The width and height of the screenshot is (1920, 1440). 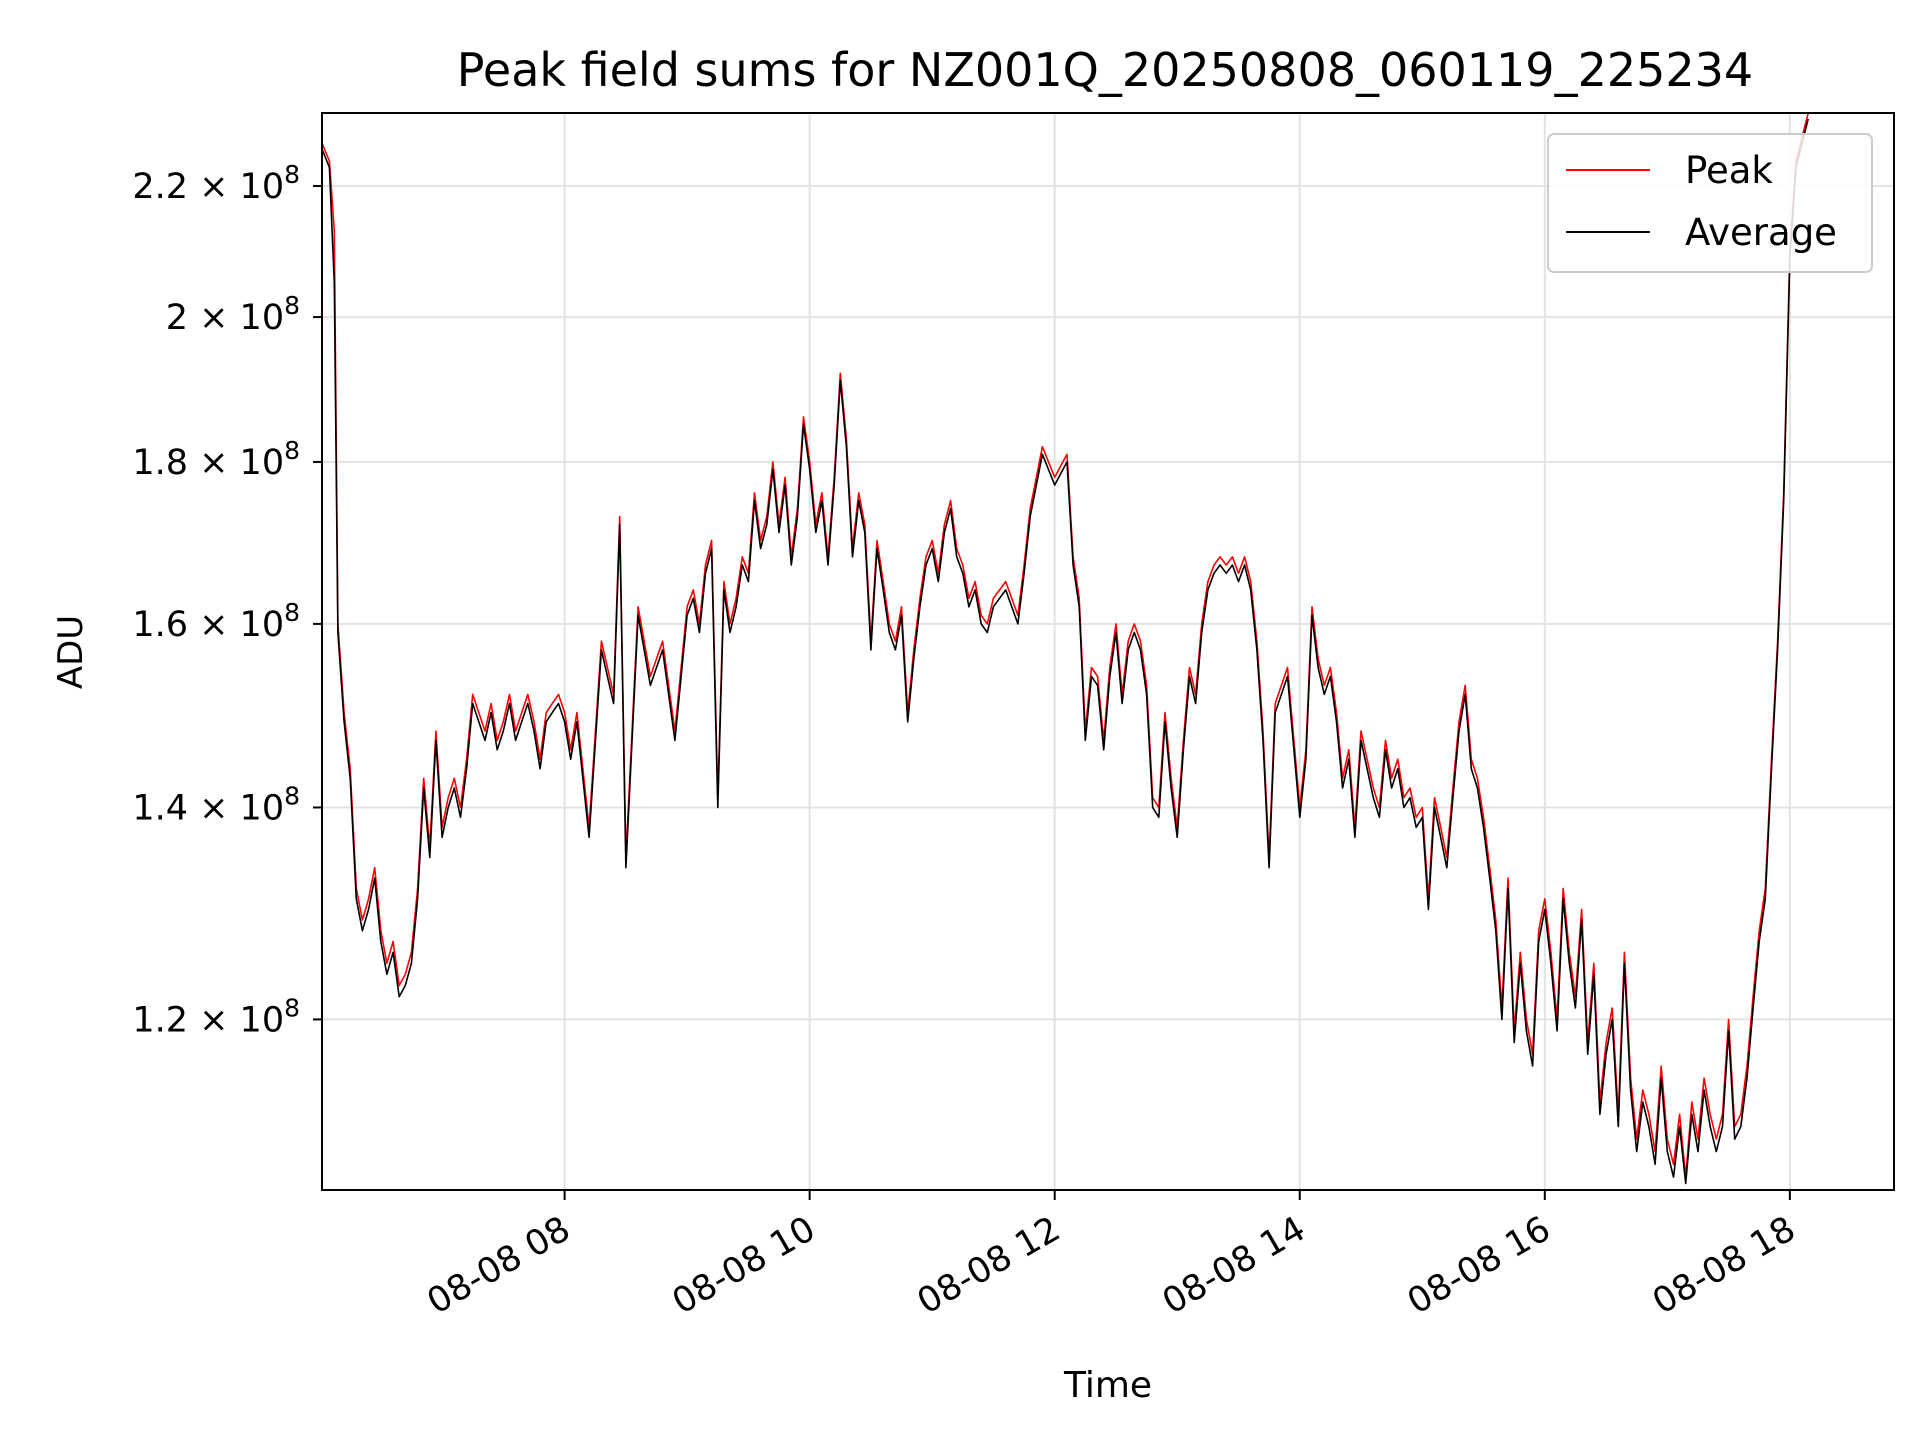 I want to click on y-tick-label: 1.6 × 108, so click(x=216, y=621).